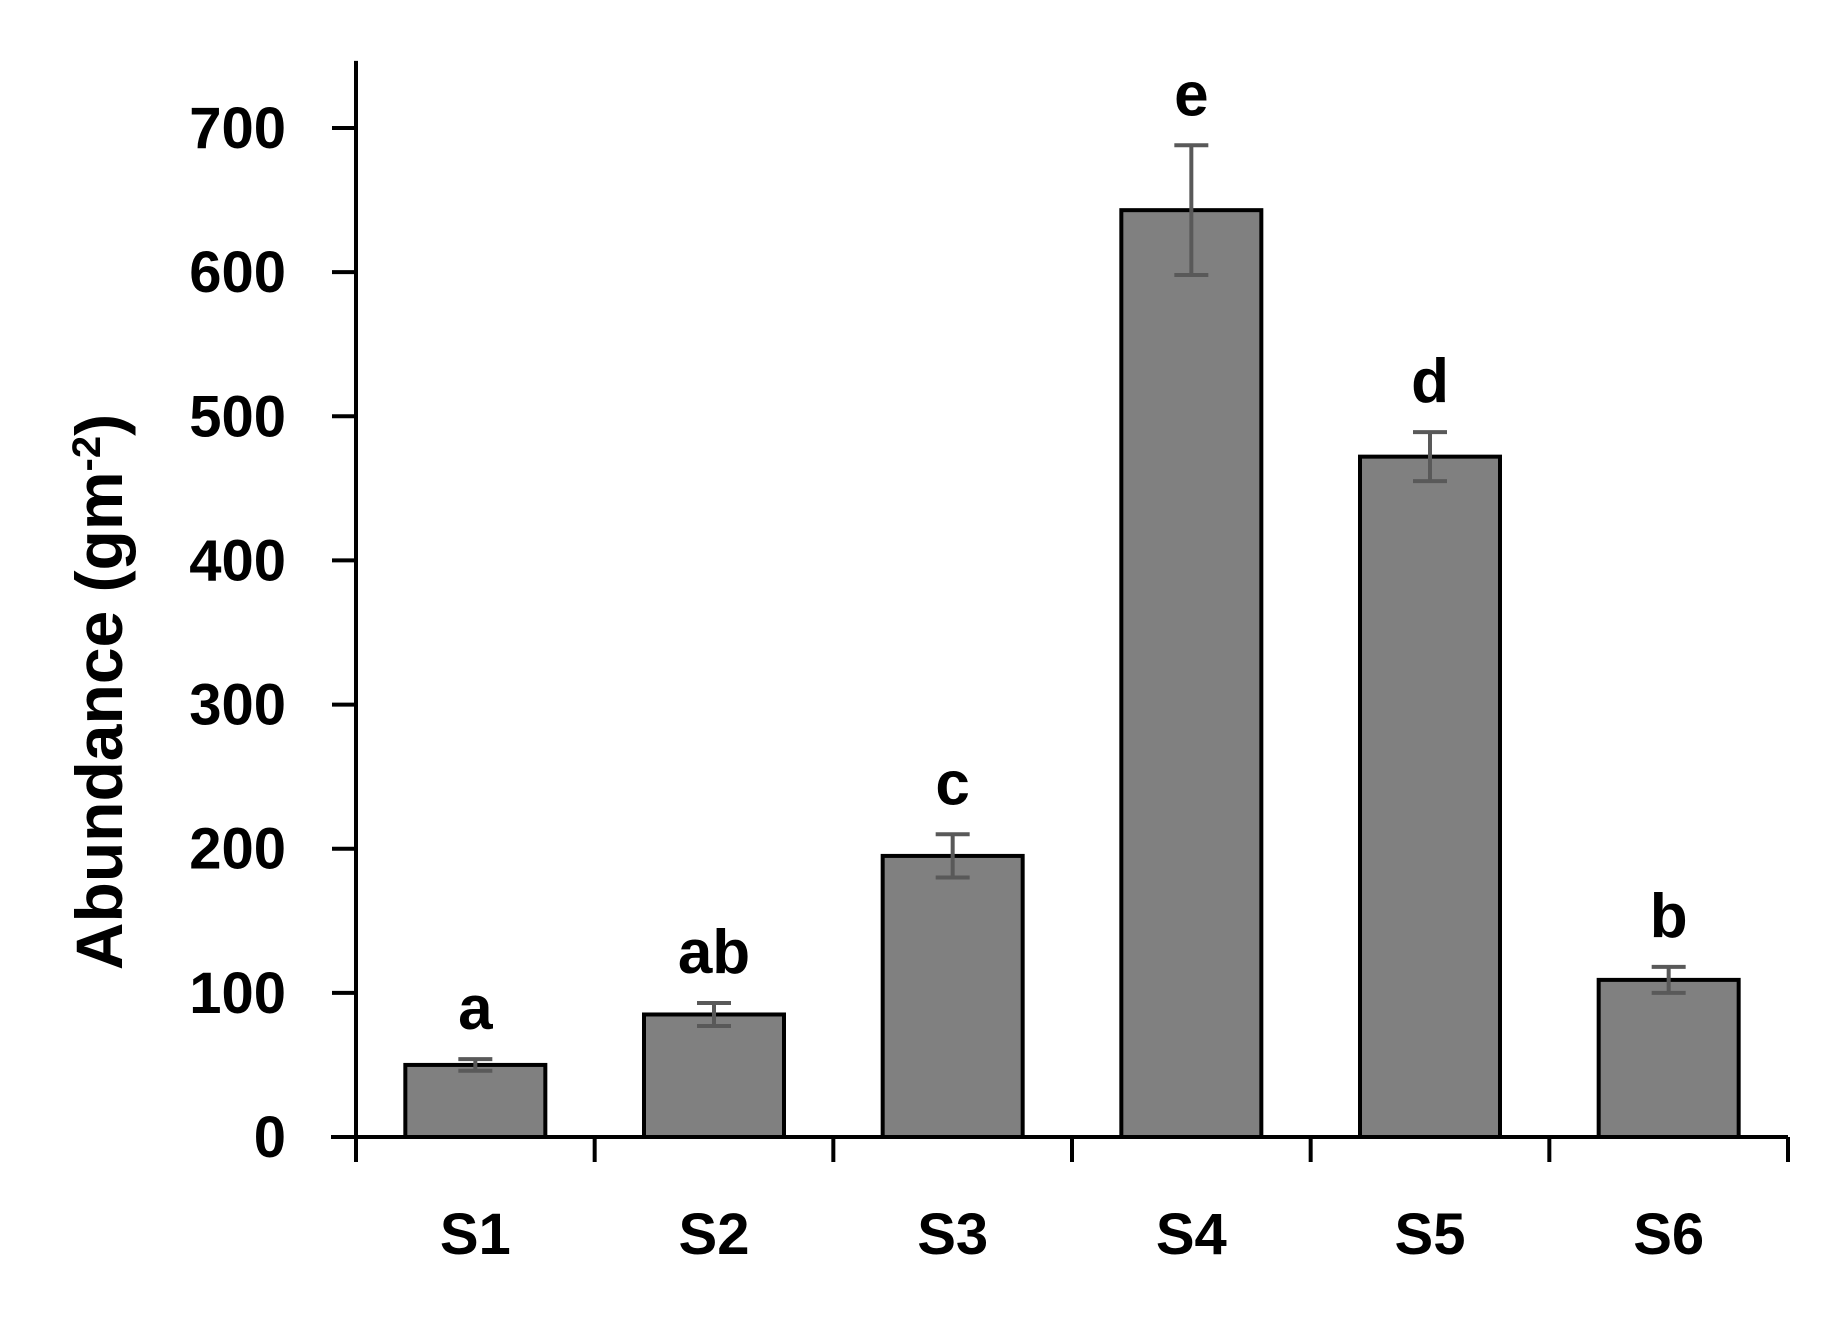  Describe the element at coordinates (1191, 1234) in the screenshot. I see `x-category-label-s4: S4` at that location.